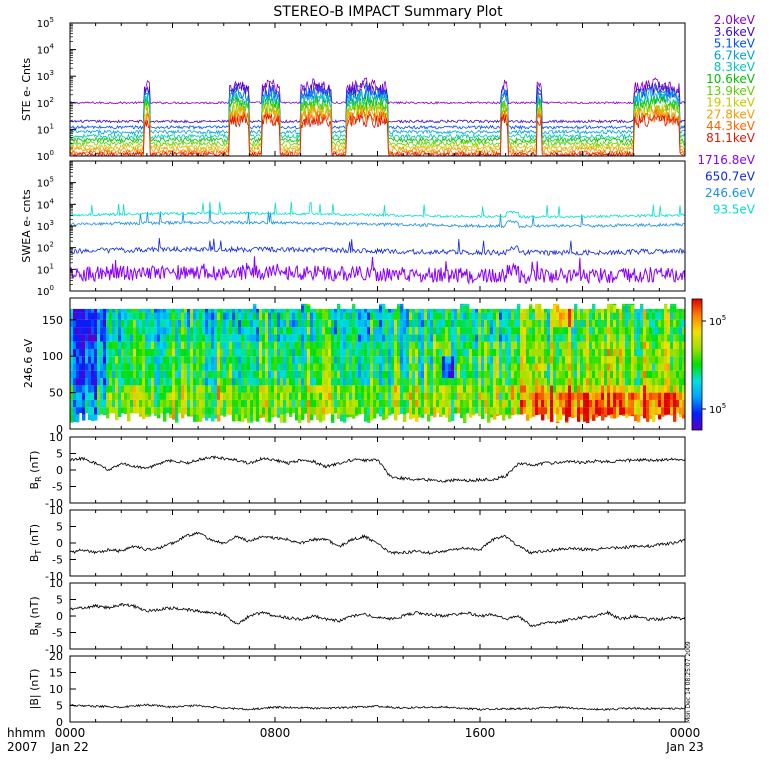  What do you see at coordinates (56, 689) in the screenshot?
I see `y-tick-label: 10` at bounding box center [56, 689].